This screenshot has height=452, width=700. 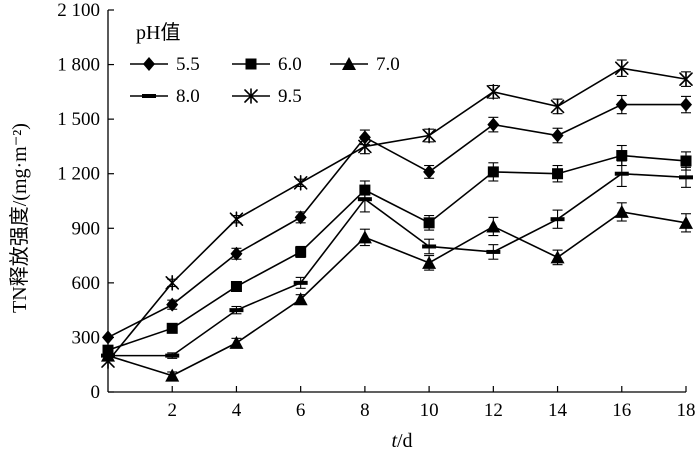 What do you see at coordinates (365, 410) in the screenshot?
I see `x-tick-label: 8` at bounding box center [365, 410].